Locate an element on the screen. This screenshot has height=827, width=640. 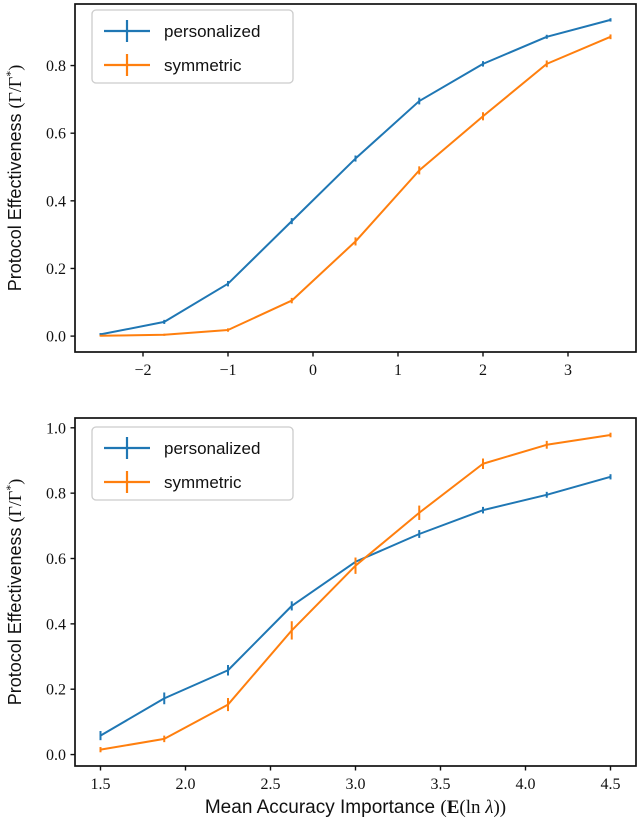
x-tick-label: 4.0 is located at coordinates (526, 784).